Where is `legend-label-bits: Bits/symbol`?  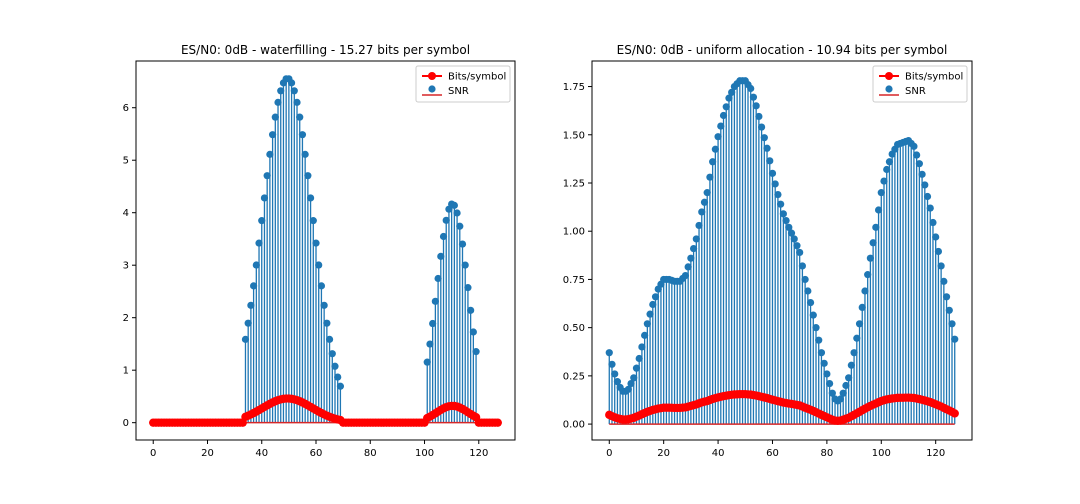
legend-label-bits: Bits/symbol is located at coordinates (477, 77).